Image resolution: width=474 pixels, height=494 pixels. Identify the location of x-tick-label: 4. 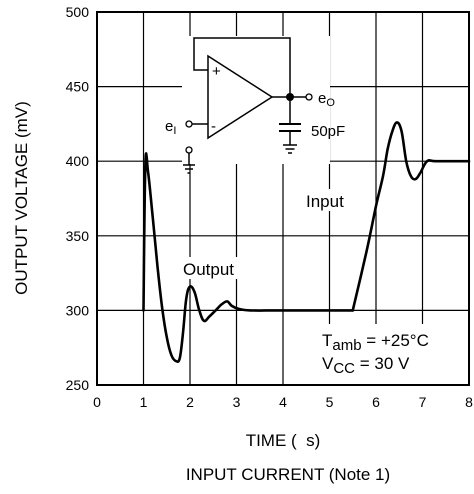
(283, 402).